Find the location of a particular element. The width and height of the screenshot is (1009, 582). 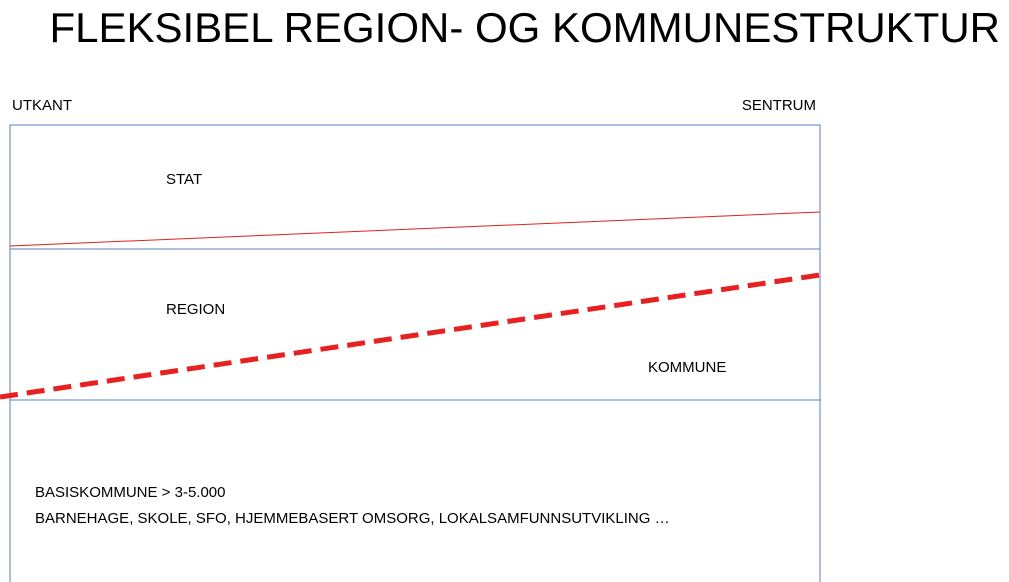

band-label: STAT is located at coordinates (184, 179).